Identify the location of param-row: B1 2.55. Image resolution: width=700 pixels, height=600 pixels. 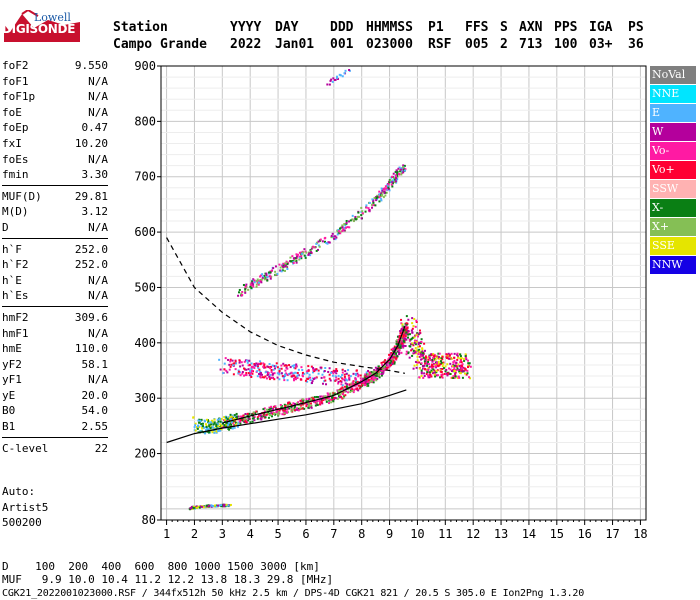
(55, 427).